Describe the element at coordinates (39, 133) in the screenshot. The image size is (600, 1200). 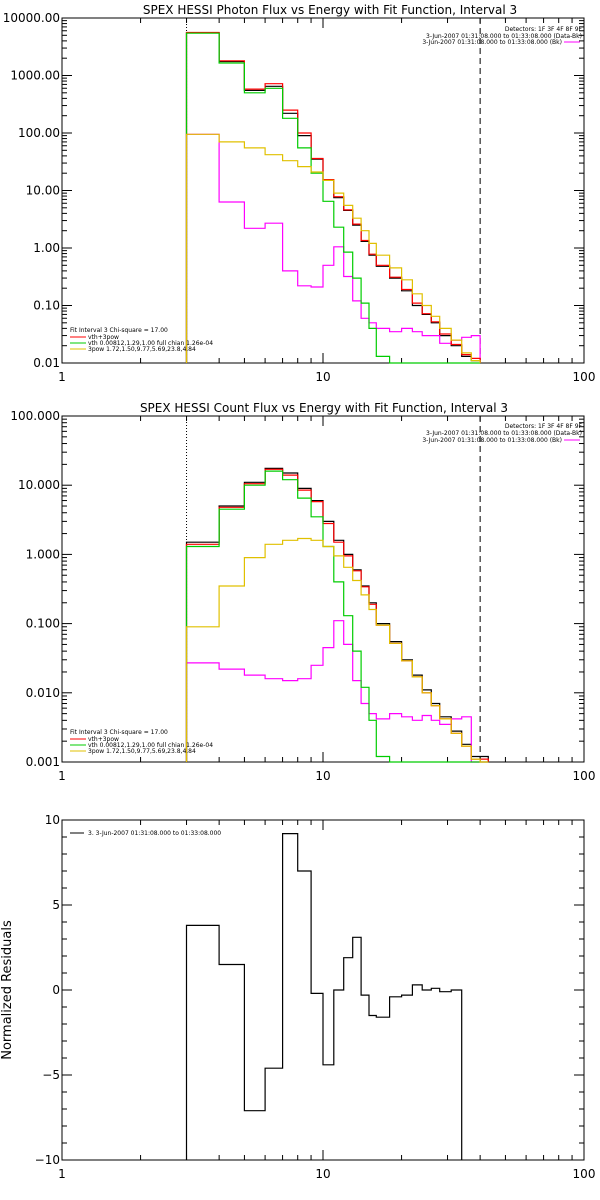
I see `photon-flux-ytick-label: 100.00` at that location.